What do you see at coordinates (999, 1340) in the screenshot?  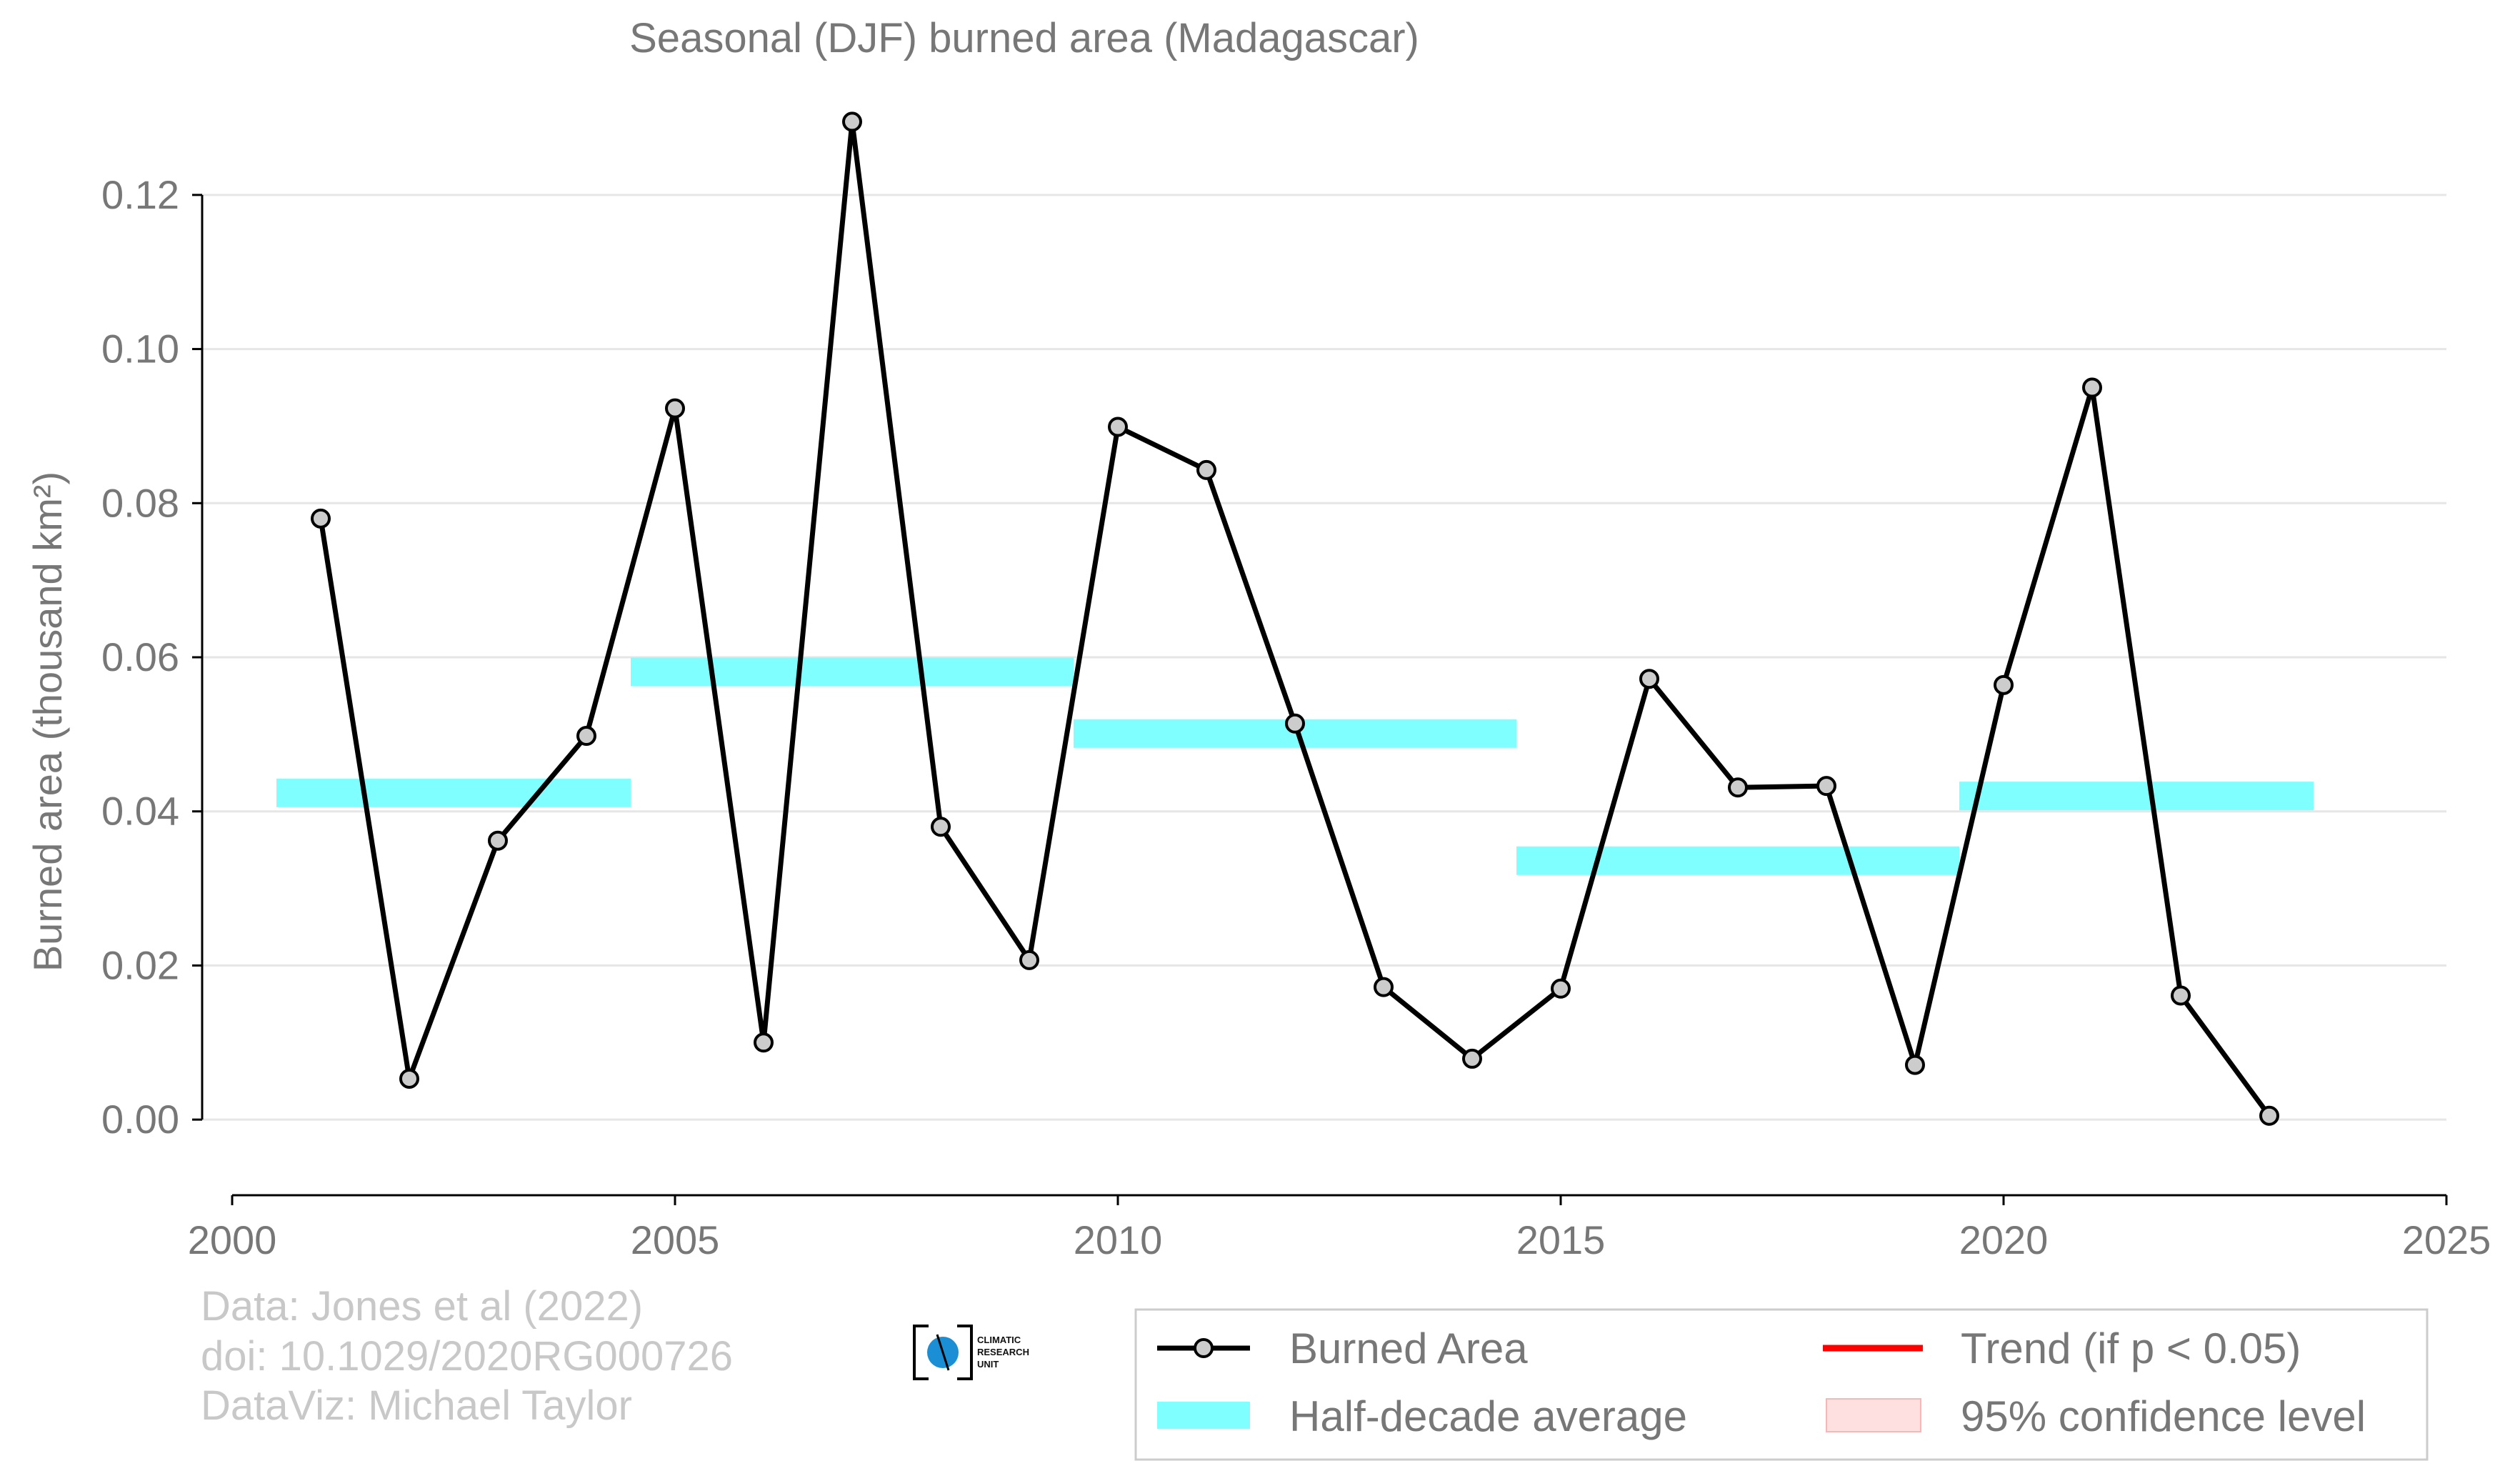 I see `logo-text-1: CLIMATIC` at bounding box center [999, 1340].